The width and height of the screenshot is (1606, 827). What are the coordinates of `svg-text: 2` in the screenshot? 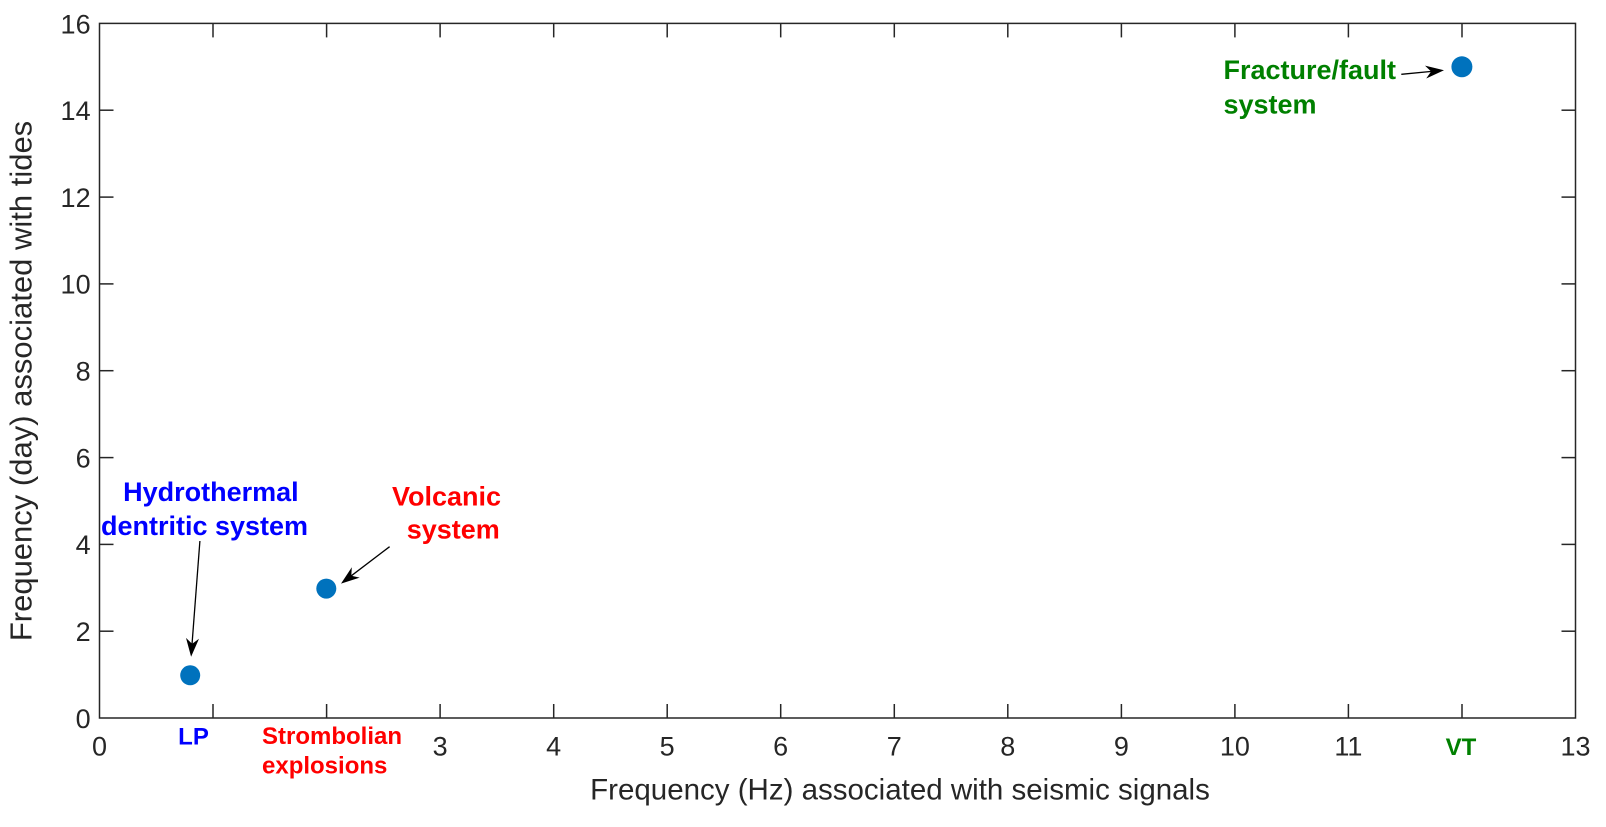 It's located at (83, 632).